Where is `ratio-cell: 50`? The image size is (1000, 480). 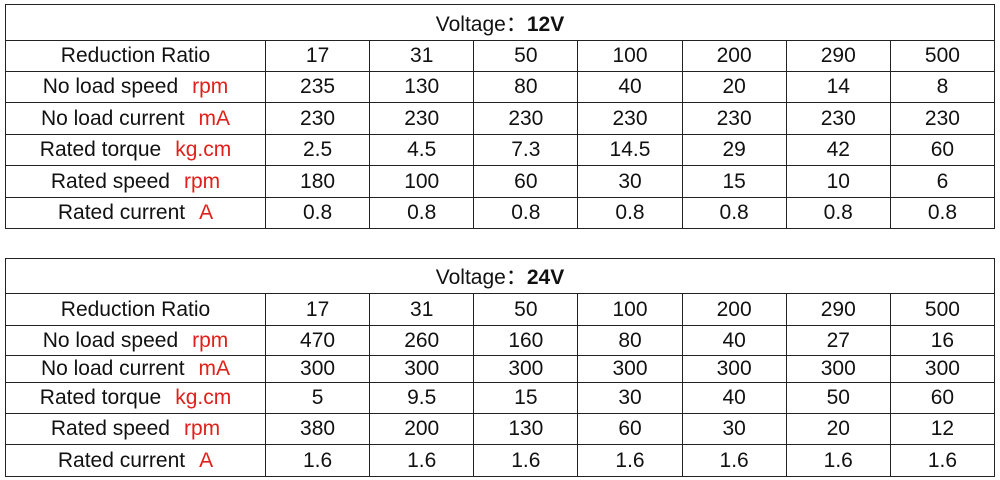
ratio-cell: 50 is located at coordinates (526, 309).